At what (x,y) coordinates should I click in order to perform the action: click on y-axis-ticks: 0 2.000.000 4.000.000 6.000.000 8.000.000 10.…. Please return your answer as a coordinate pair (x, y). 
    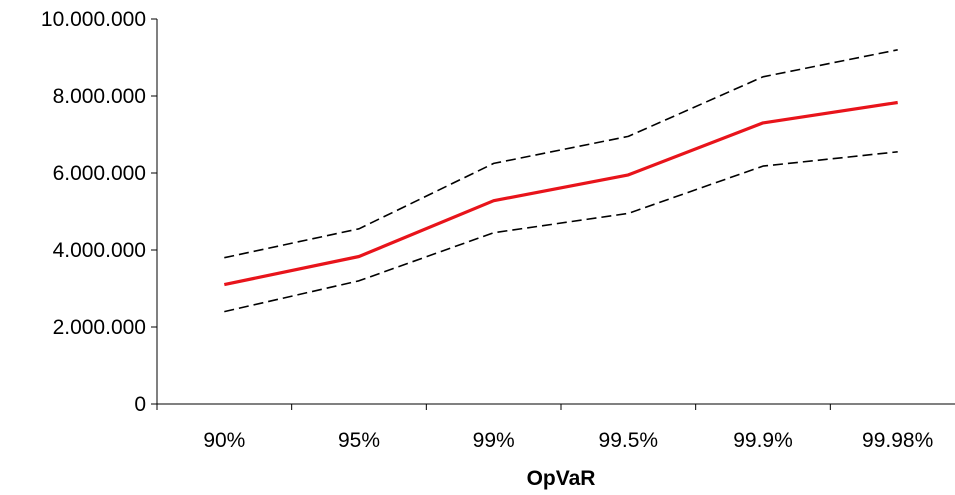
    Looking at the image, I should click on (99, 212).